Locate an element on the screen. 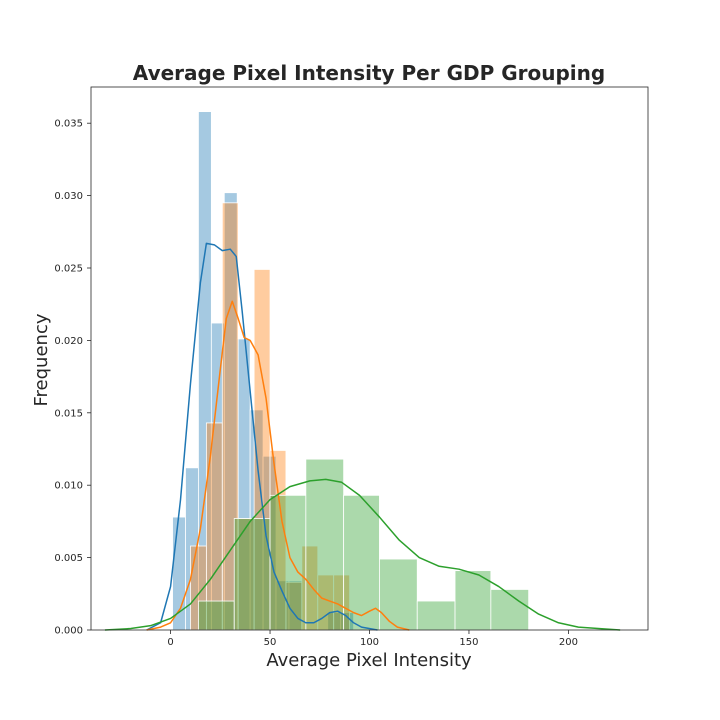 The width and height of the screenshot is (720, 720). y-tick-label: 0.000 is located at coordinates (68, 631).